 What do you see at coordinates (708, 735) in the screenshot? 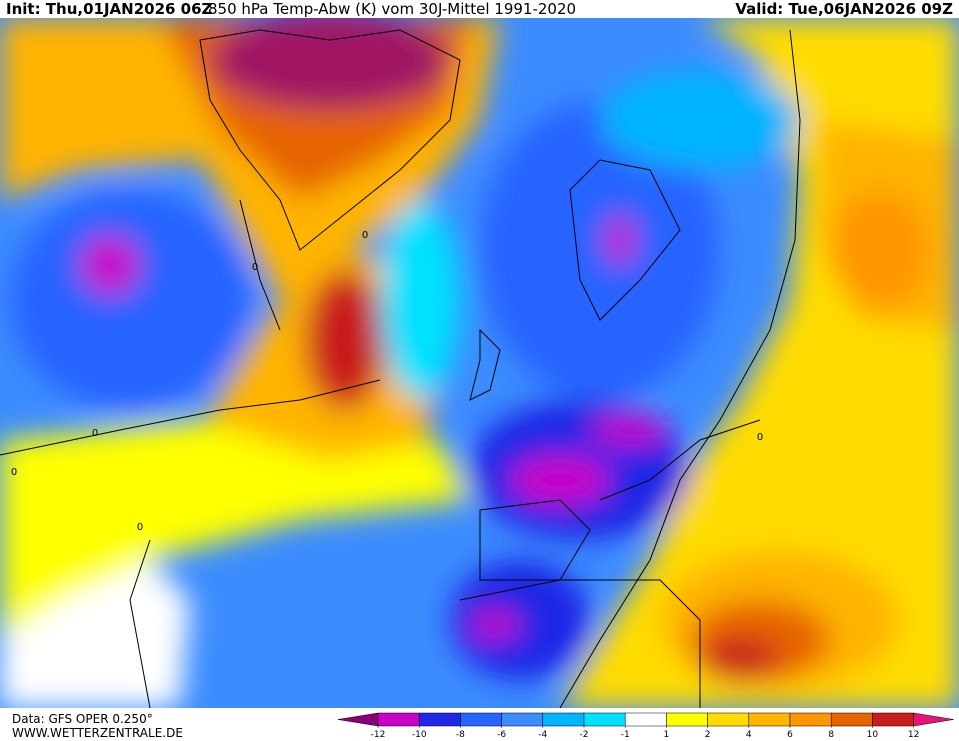
I see `colorbar-tick-label: 2` at bounding box center [708, 735].